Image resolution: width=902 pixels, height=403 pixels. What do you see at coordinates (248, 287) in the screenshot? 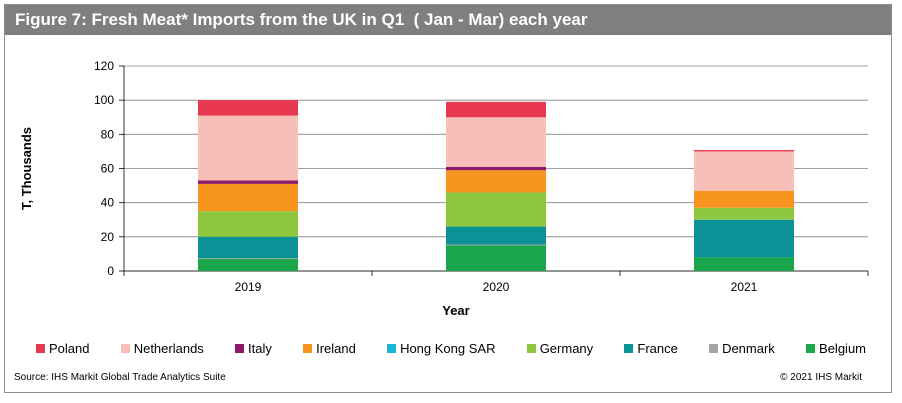
I see `x-tick-label: 2019` at bounding box center [248, 287].